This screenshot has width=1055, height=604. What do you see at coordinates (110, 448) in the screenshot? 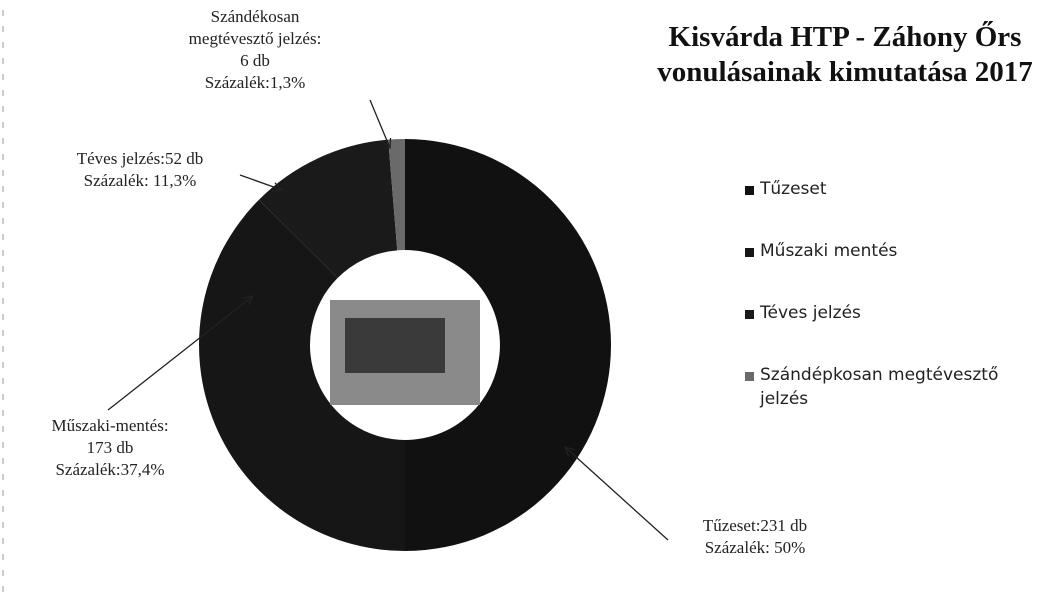
I see `data-label: Műszaki-mentés: 173 db Százalék:37,4%` at bounding box center [110, 448].